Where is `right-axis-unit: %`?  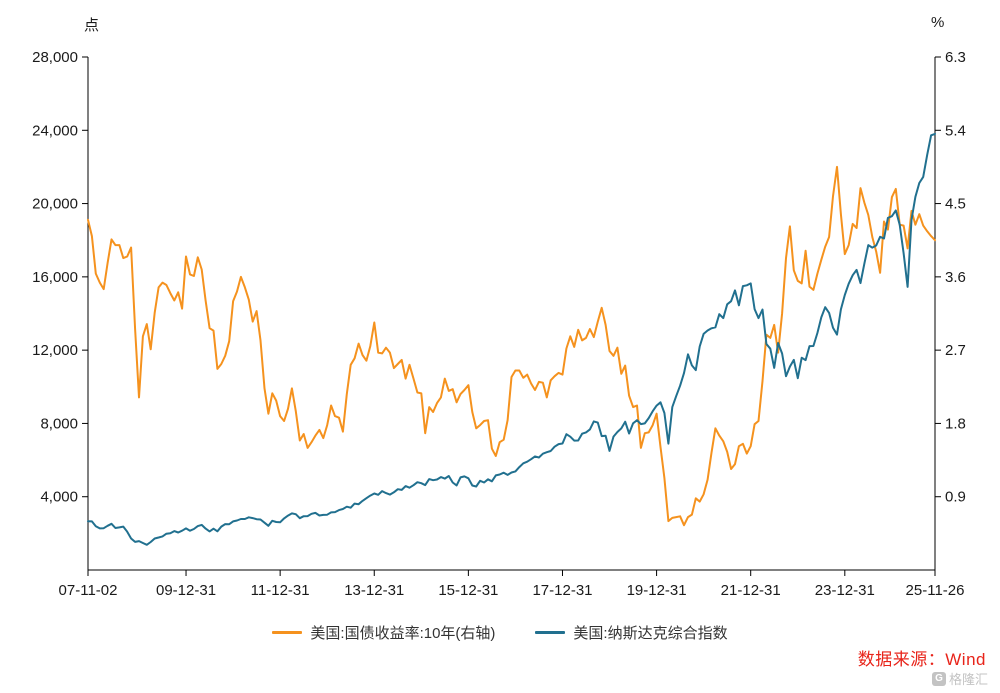 right-axis-unit: % is located at coordinates (938, 22).